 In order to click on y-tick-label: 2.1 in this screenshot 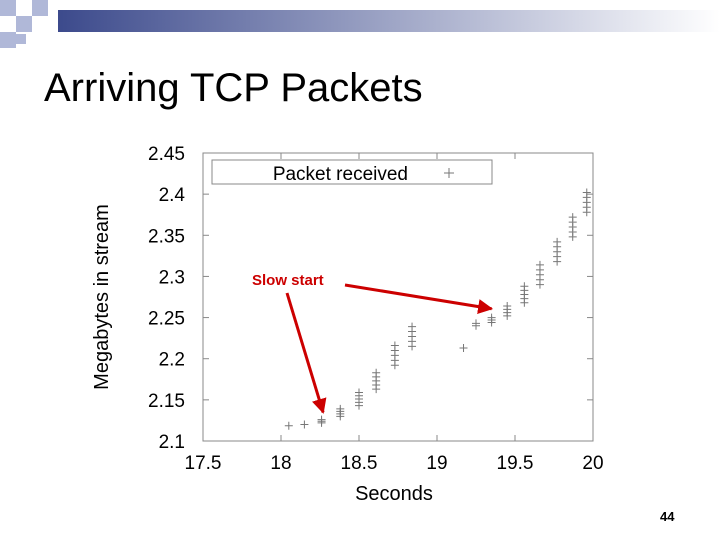, I will do `click(172, 442)`.